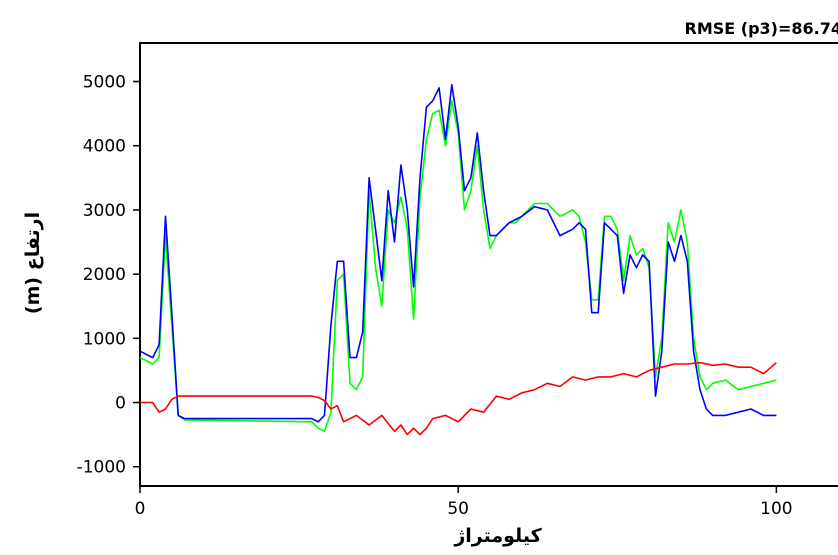  What do you see at coordinates (104, 275) in the screenshot?
I see `y-tick-label: 2000` at bounding box center [104, 275].